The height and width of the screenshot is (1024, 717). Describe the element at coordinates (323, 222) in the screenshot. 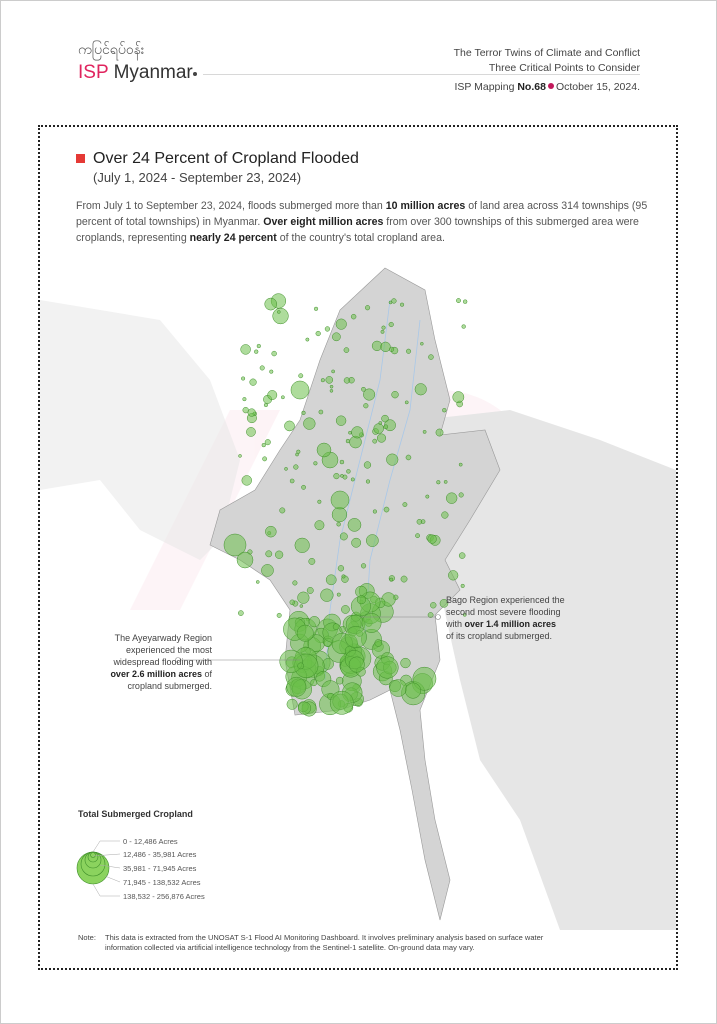

I see `para-bold: Over eight million acres` at that location.